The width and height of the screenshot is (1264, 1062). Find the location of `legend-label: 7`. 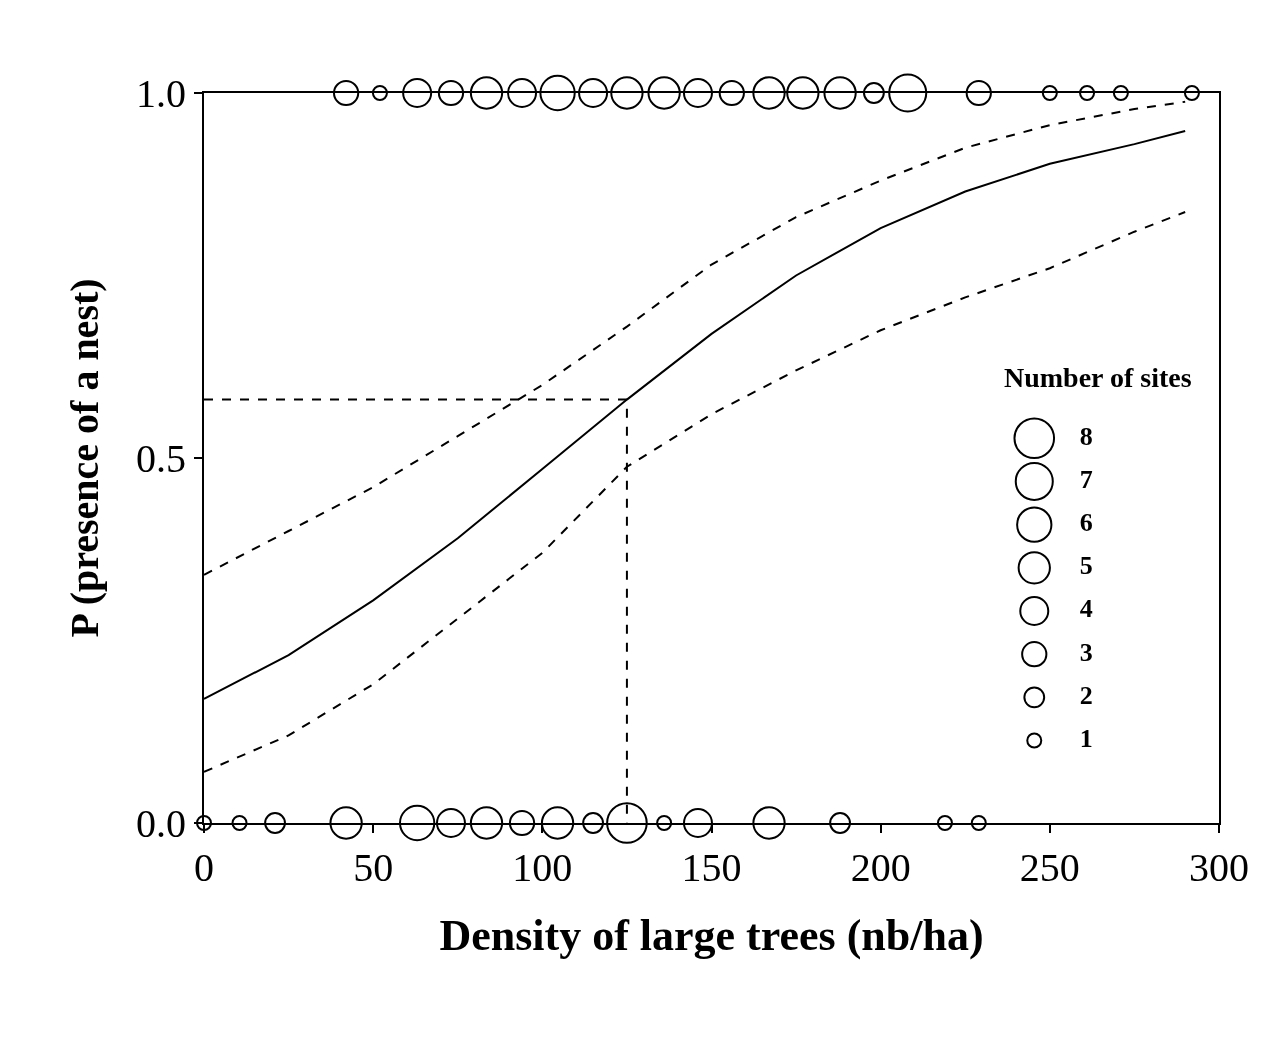

legend-label: 7 is located at coordinates (1086, 479).